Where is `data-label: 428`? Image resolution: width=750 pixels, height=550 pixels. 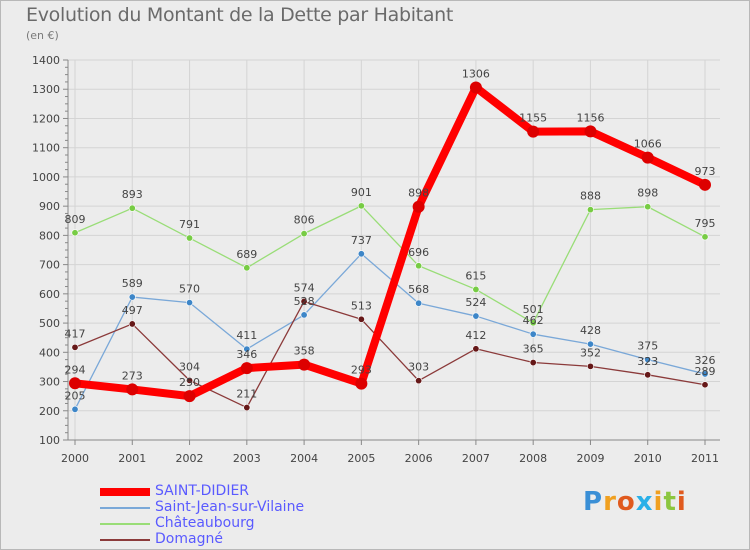 data-label: 428 is located at coordinates (590, 330).